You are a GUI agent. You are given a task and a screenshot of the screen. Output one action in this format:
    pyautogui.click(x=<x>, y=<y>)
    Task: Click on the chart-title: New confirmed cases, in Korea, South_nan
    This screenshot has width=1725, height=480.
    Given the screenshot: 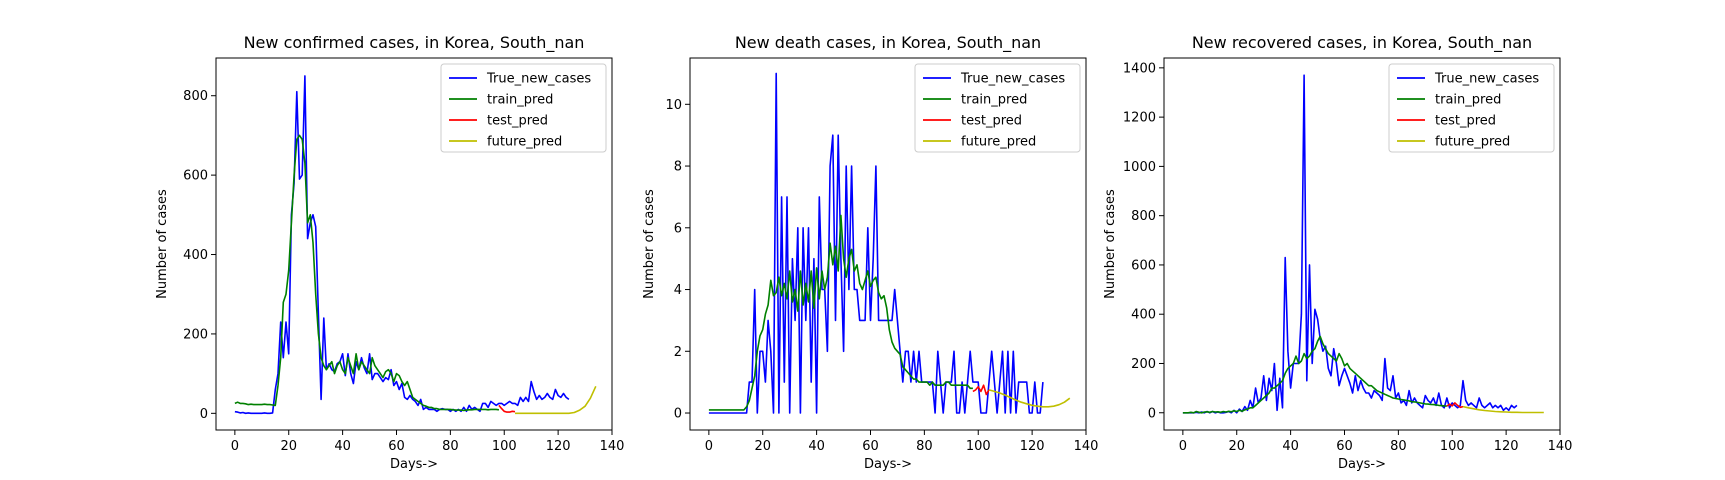 What is the action you would take?
    pyautogui.click(x=414, y=43)
    